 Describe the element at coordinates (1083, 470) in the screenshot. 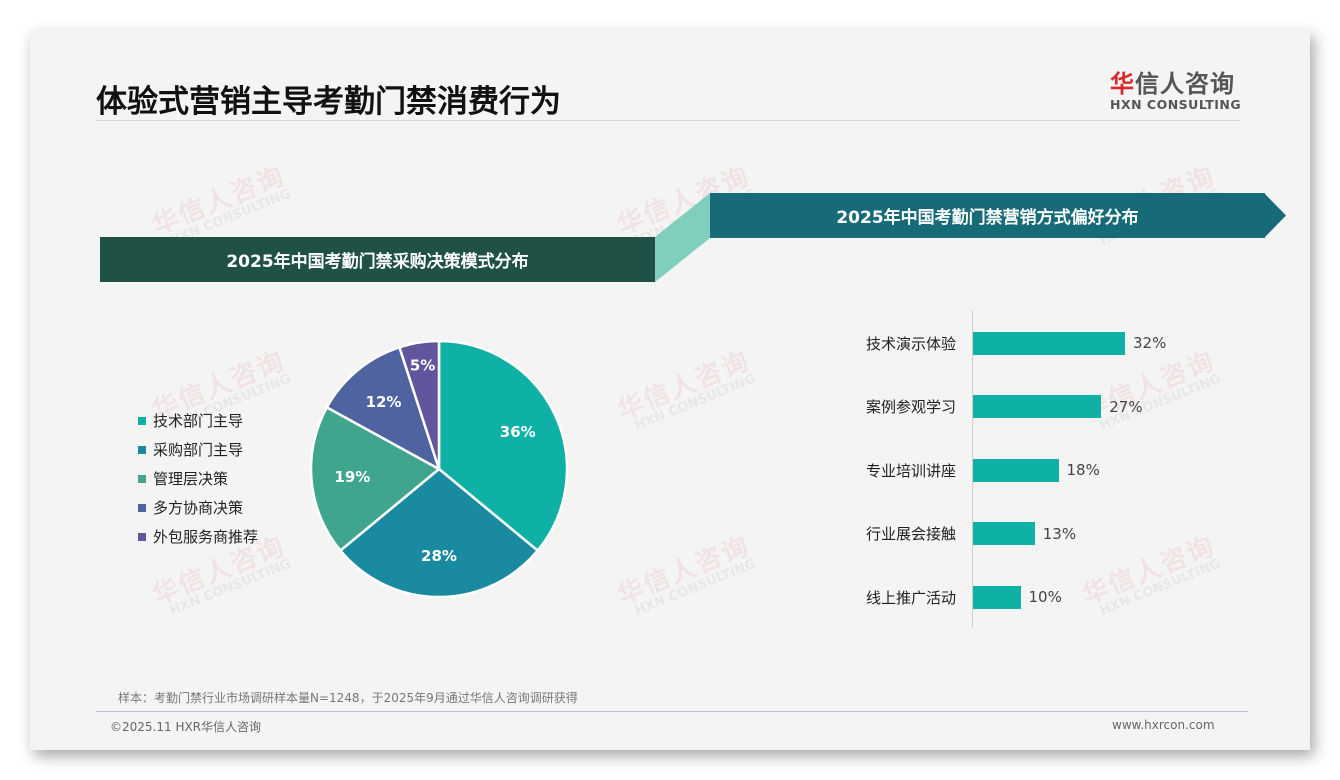

I see `bar-value: 18%` at that location.